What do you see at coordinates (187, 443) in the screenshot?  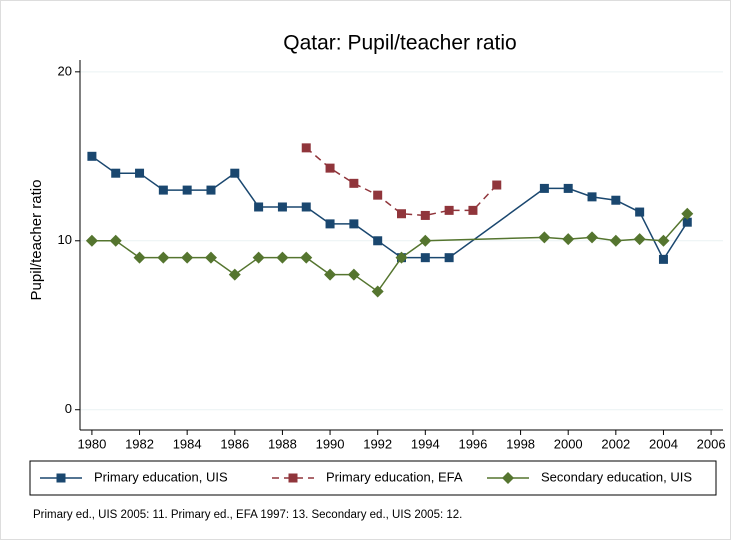 I see `x-tick-label: 1984` at bounding box center [187, 443].